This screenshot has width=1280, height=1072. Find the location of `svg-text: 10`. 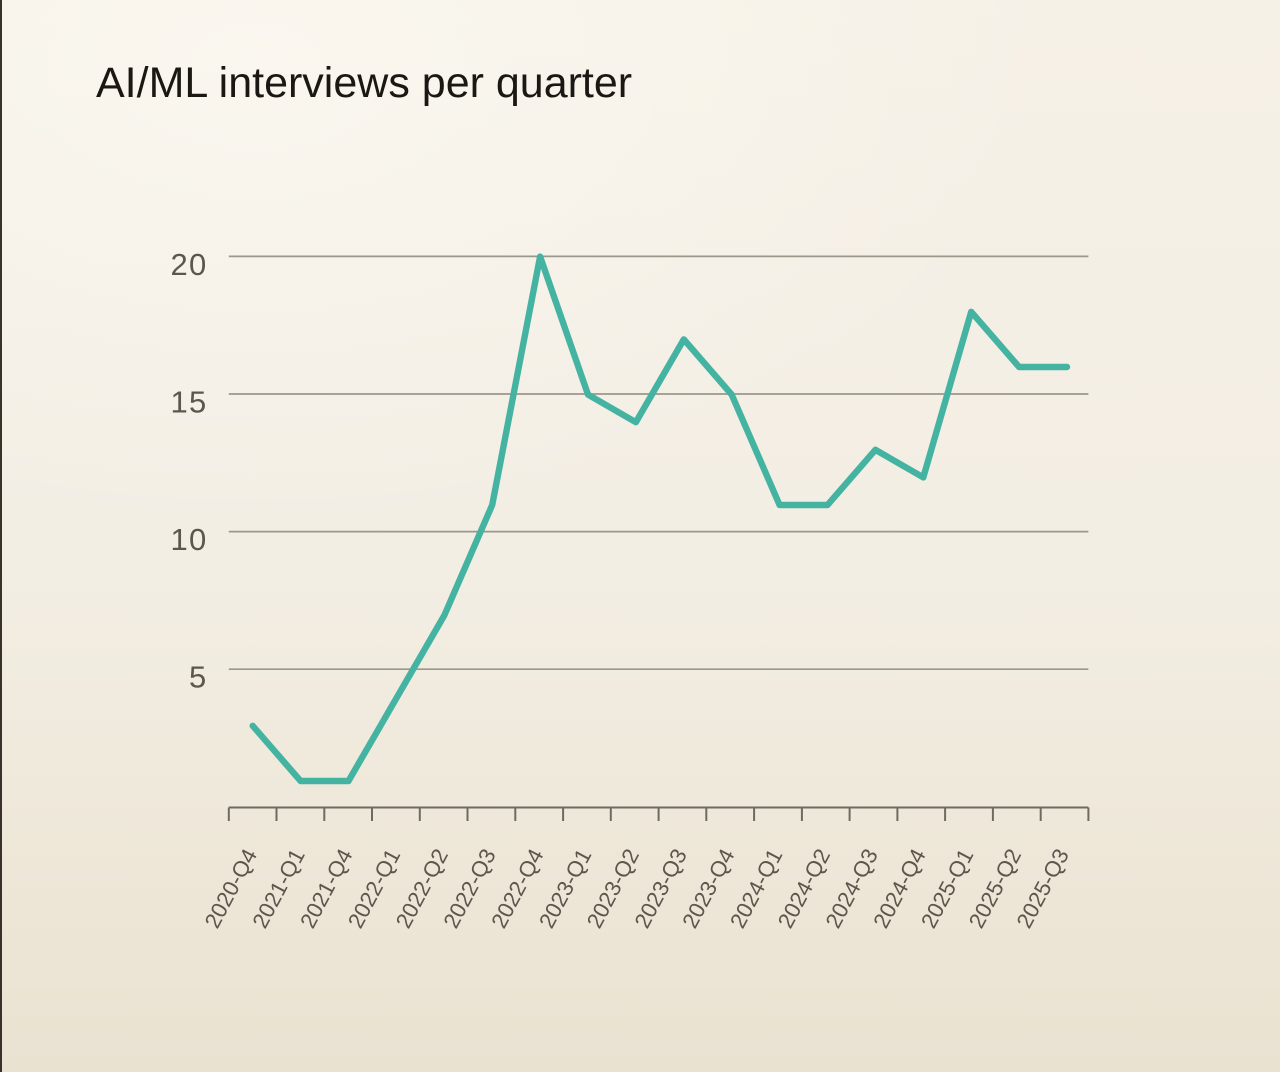

svg-text: 10 is located at coordinates (189, 539).